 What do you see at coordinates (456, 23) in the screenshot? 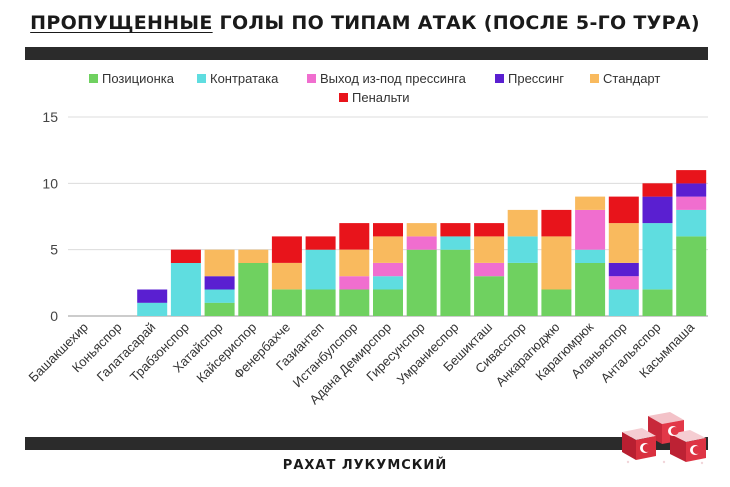
I see `page-title-rest: ГОЛЫ ПО ТИПАМ АТАК (ПОСЛЕ 5-ГО ТУРА)` at bounding box center [456, 23].